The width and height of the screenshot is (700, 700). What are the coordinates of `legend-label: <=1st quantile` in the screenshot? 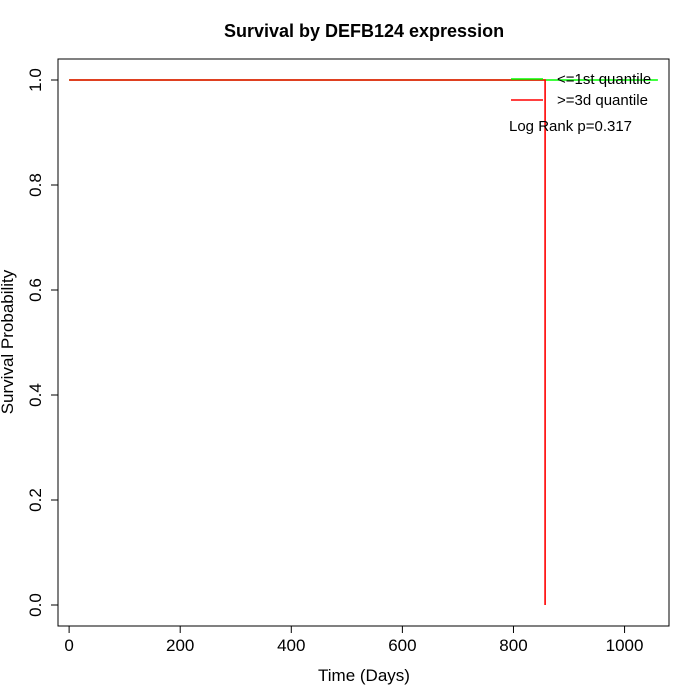 It's located at (604, 79).